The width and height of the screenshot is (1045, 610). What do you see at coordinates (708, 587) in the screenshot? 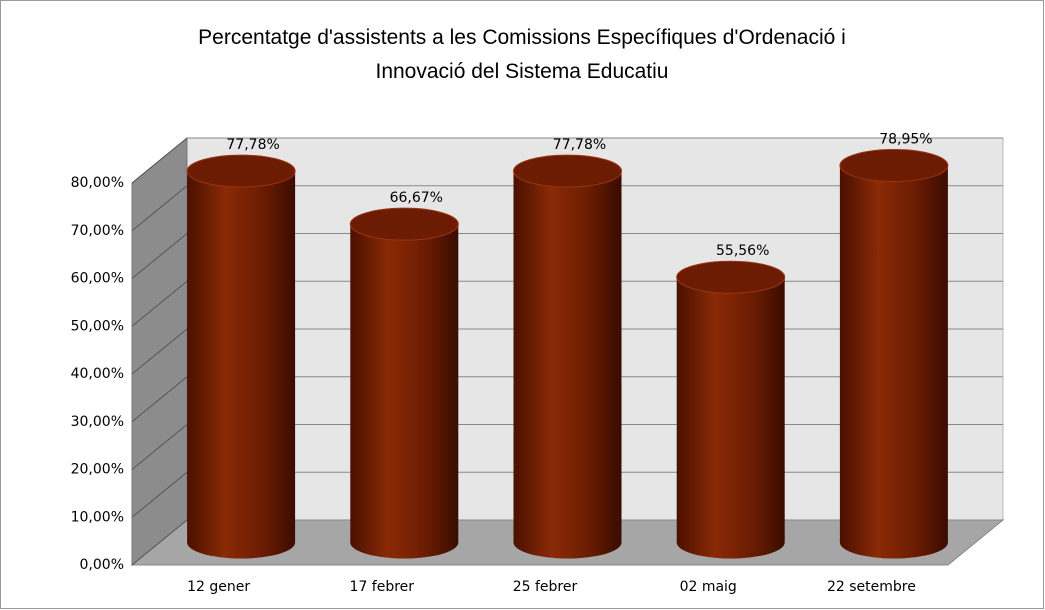
I see `x-tick-label: 02 maig` at bounding box center [708, 587].